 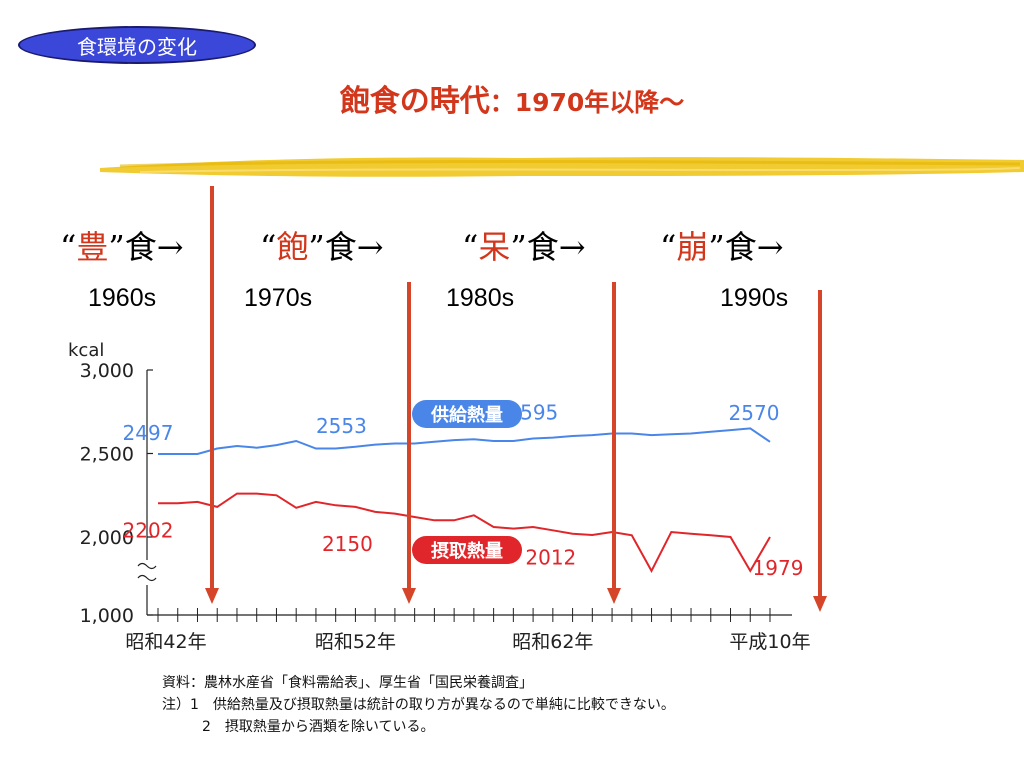 What do you see at coordinates (347, 544) in the screenshot?
I see `data-label: 2150` at bounding box center [347, 544].